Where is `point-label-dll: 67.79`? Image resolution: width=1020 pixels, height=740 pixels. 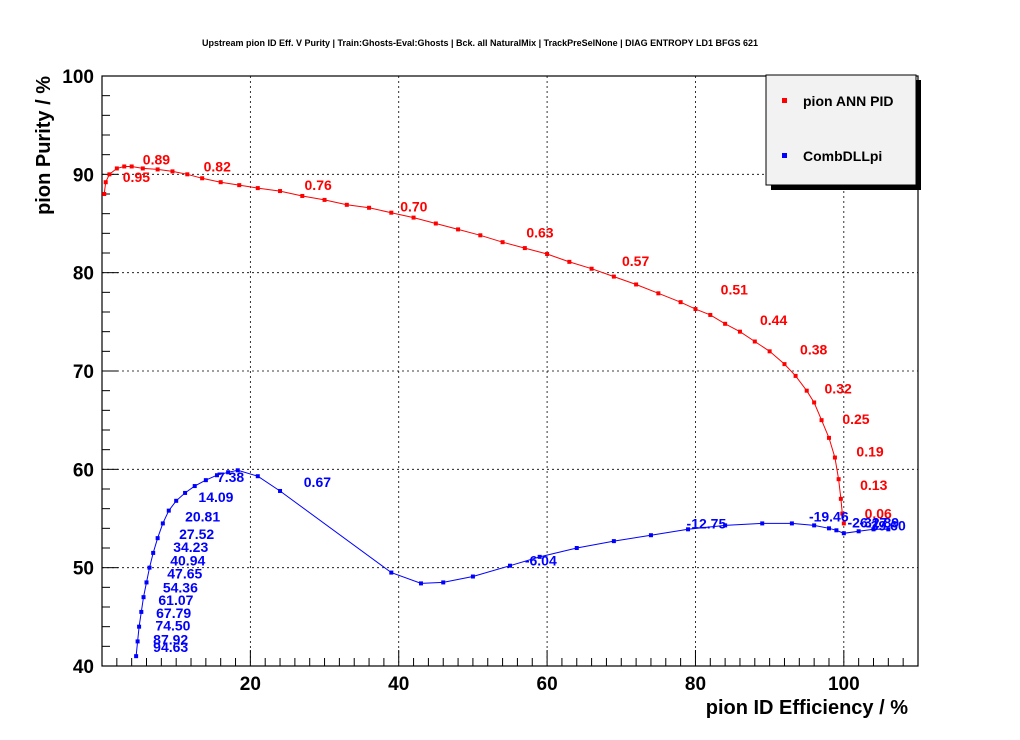 point-label-dll: 67.79 is located at coordinates (173, 613).